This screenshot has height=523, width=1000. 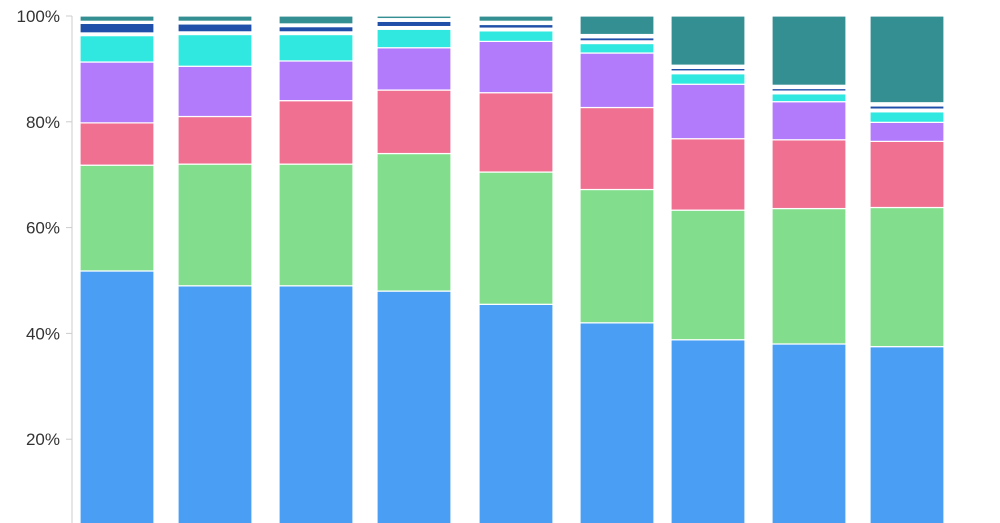 What do you see at coordinates (43, 333) in the screenshot?
I see `y-tick-label: 40%` at bounding box center [43, 333].